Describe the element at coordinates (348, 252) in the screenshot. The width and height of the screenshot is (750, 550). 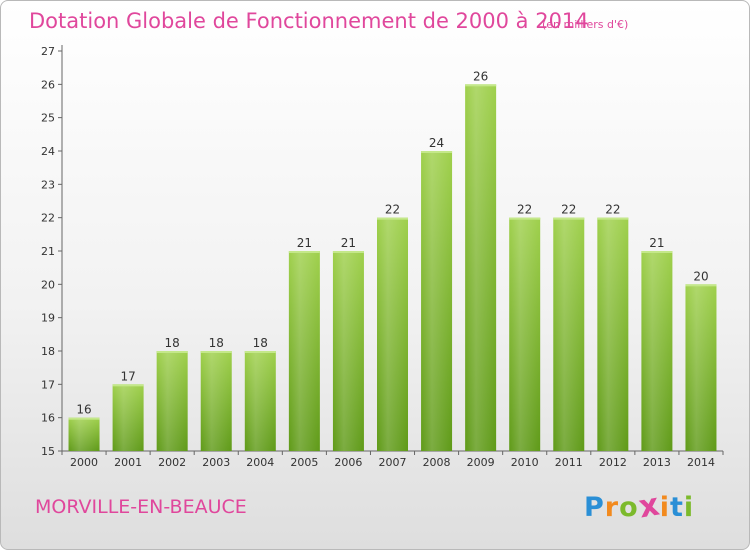
I see `bar-top-2006` at that location.